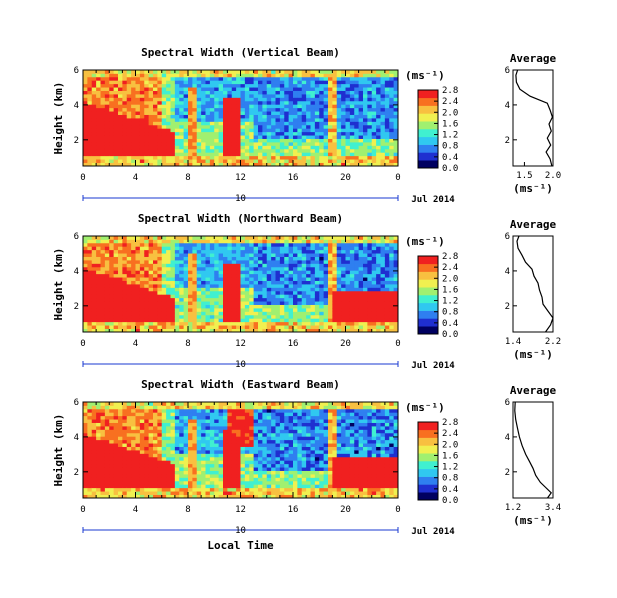 The image size is (617, 598). I want to click on date-label: Jul 2014, so click(433, 200).